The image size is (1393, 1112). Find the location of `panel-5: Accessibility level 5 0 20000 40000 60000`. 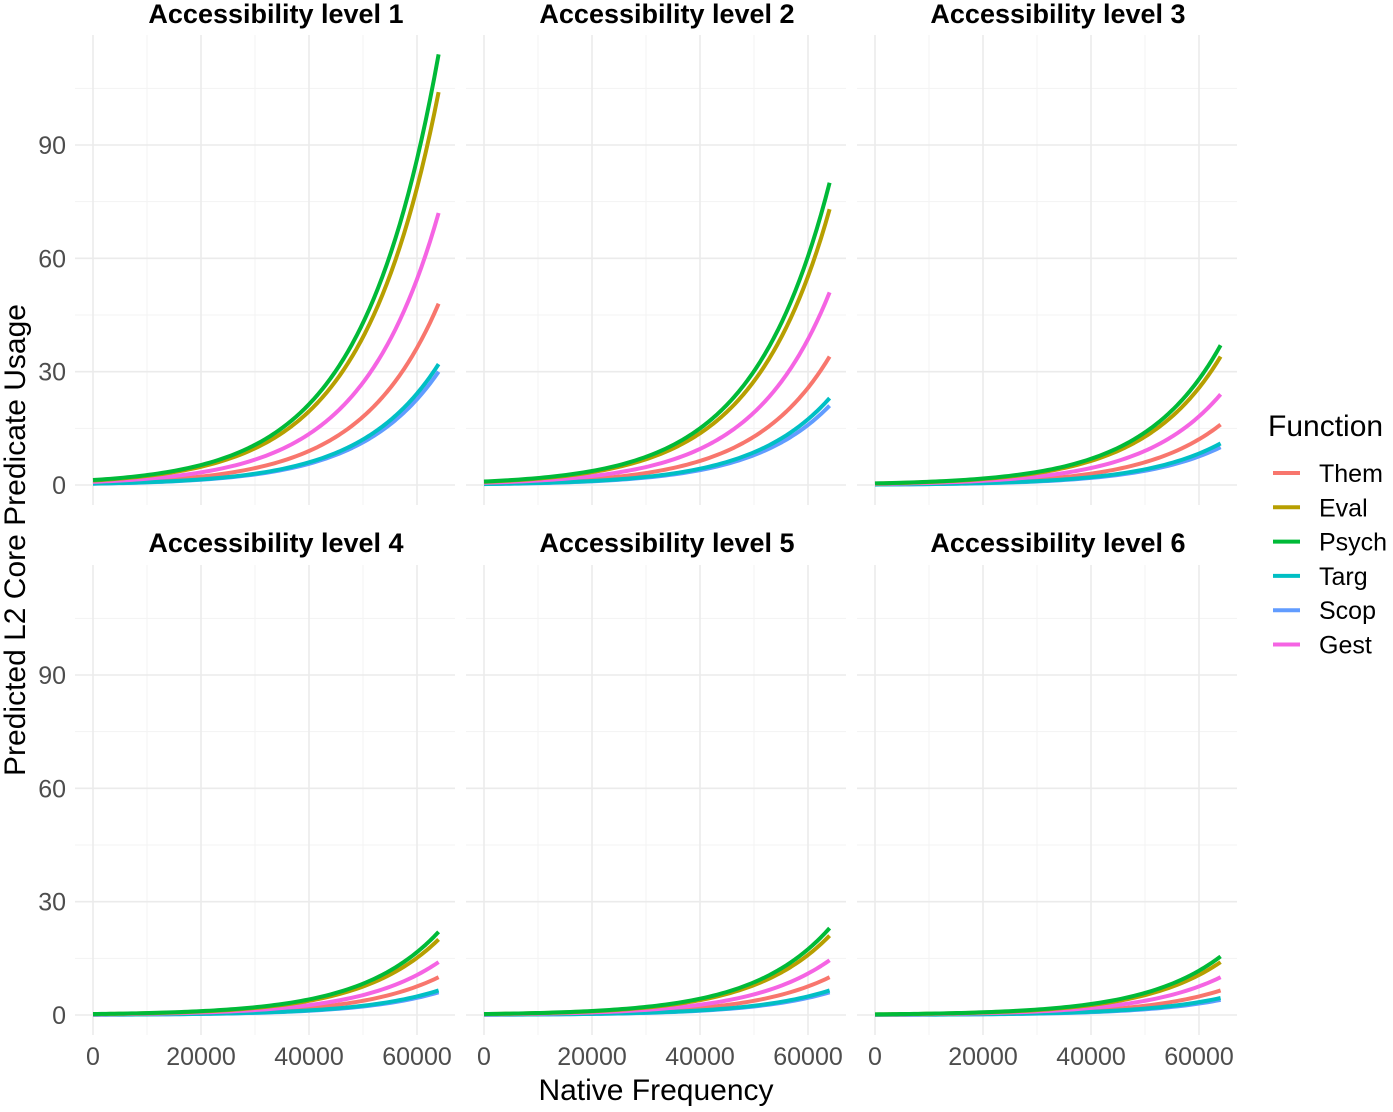

panel-5: Accessibility level 5 0 20000 40000 60000 is located at coordinates (656, 799).